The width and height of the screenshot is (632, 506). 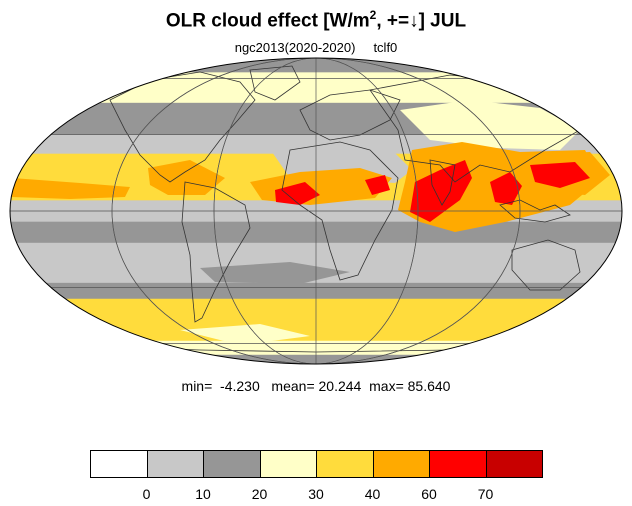 I want to click on stat-mean-label: mean=, so click(x=293, y=386).